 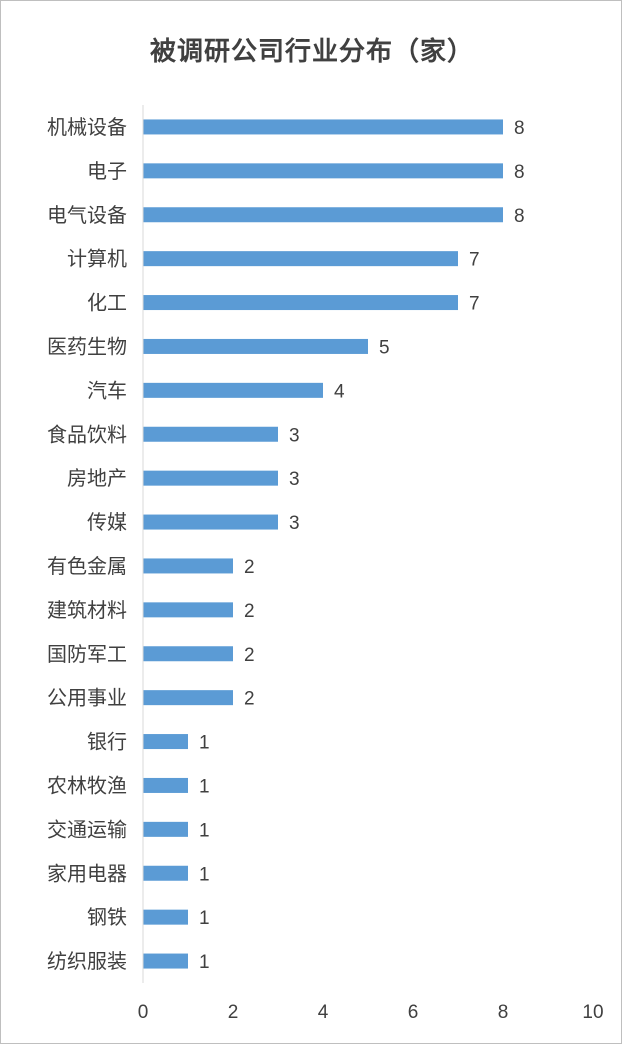 What do you see at coordinates (87, 610) in the screenshot?
I see `category-label: 建筑材料` at bounding box center [87, 610].